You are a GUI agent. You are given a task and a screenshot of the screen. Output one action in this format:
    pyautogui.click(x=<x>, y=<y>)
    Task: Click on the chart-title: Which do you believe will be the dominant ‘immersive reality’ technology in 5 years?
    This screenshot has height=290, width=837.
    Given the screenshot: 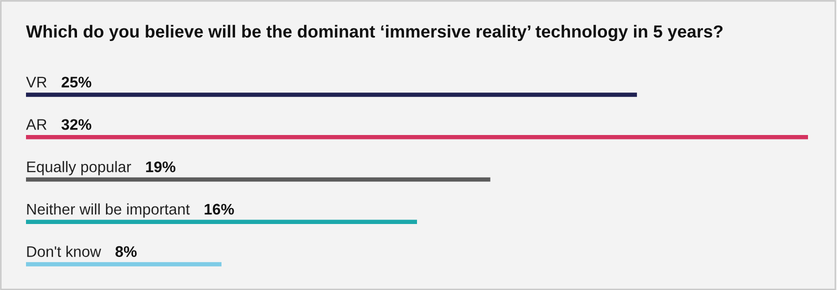 What is the action you would take?
    pyautogui.click(x=374, y=33)
    